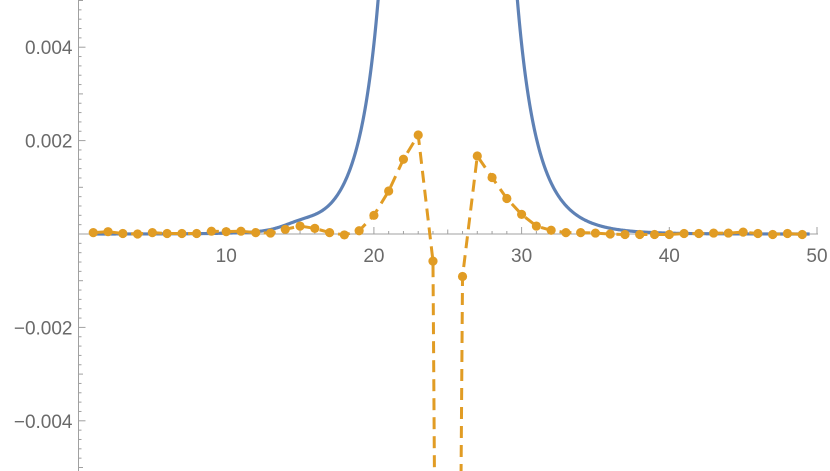  I want to click on x-tick-label: 40, so click(669, 256).